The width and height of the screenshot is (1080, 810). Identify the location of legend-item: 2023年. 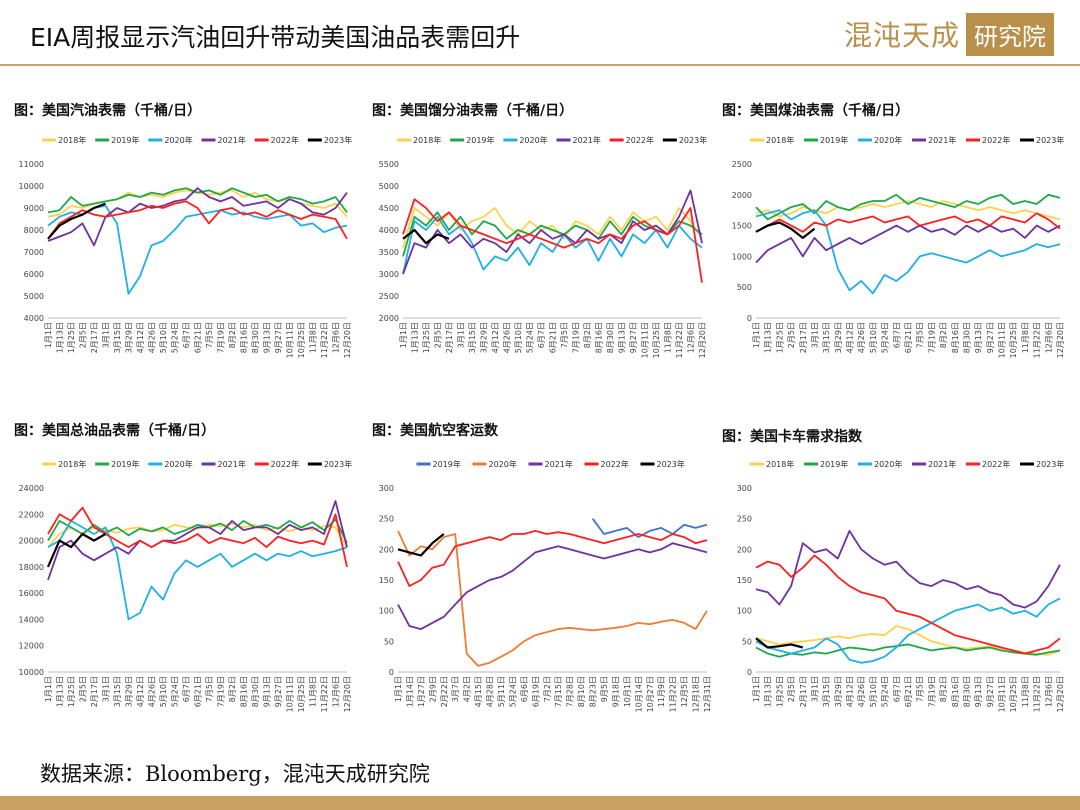
(684, 140).